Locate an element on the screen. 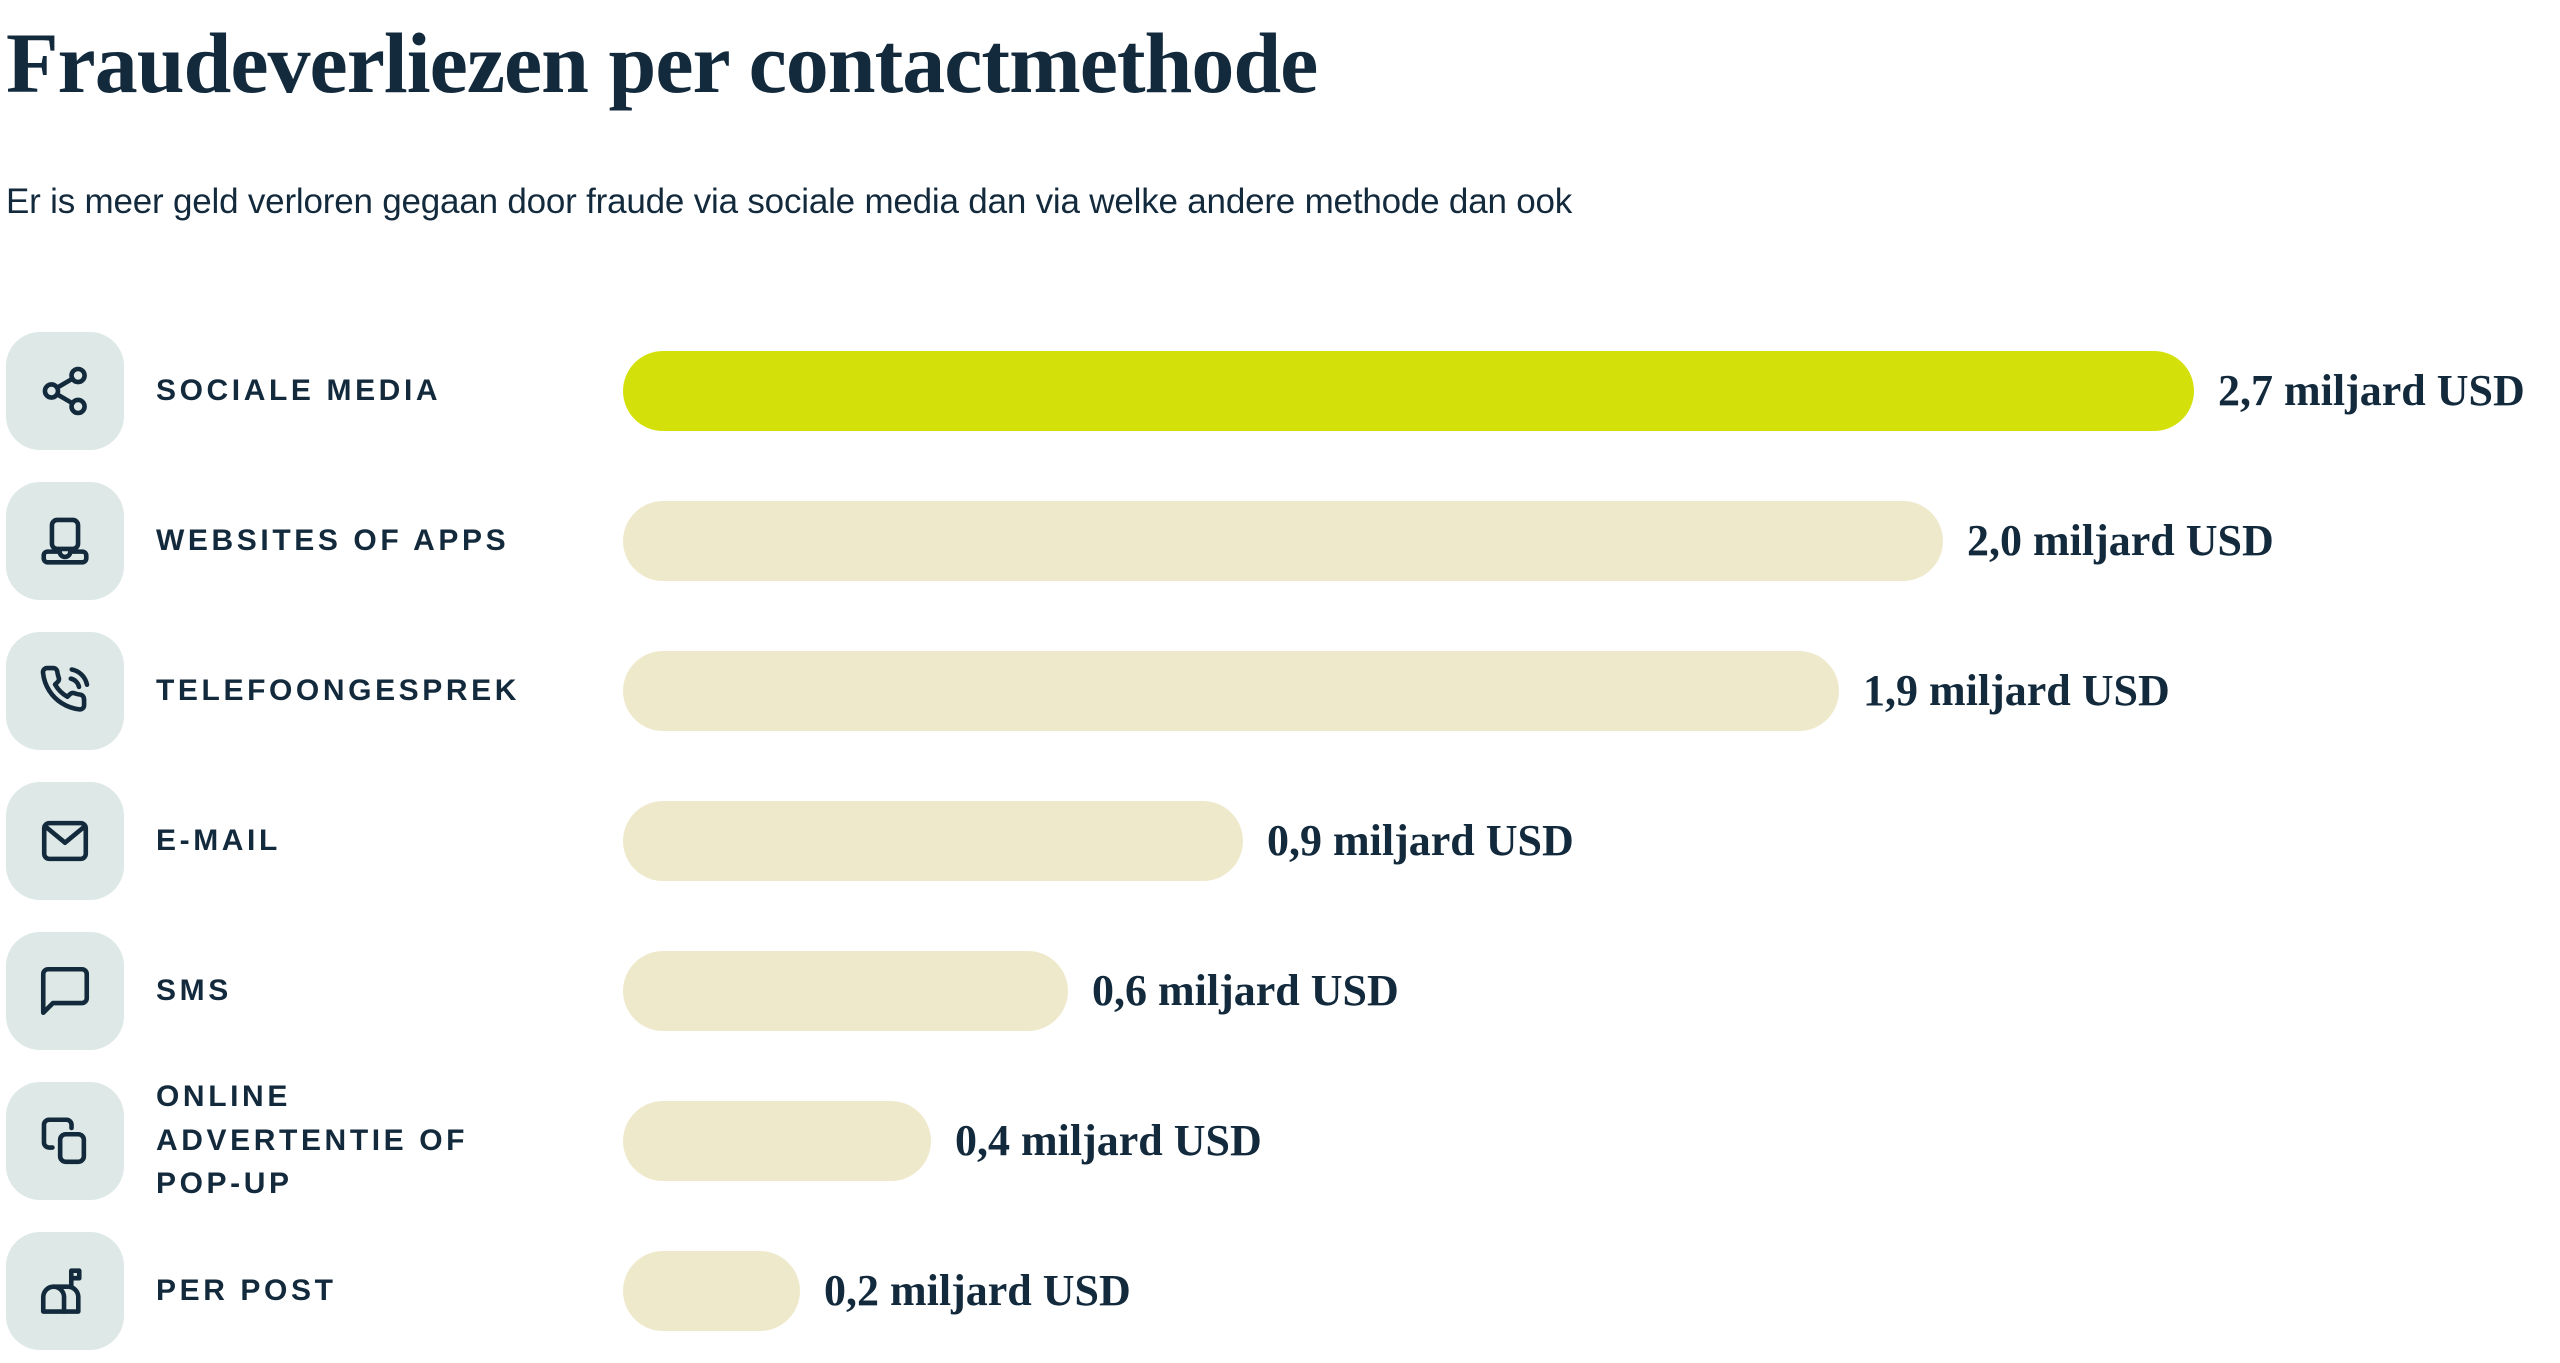 The width and height of the screenshot is (2560, 1363). bar-value-label: 0,4 miljard USD is located at coordinates (1108, 1140).